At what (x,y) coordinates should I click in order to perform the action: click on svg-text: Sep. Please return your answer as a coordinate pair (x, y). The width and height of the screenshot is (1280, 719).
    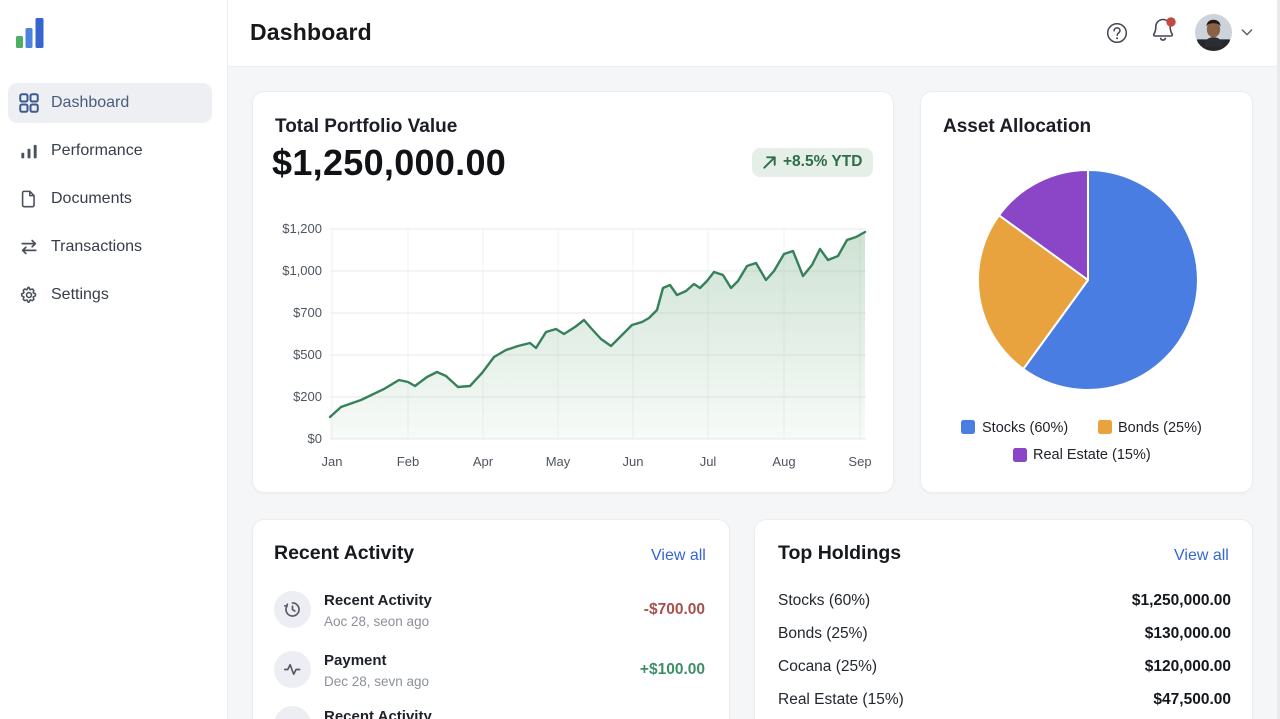
    Looking at the image, I should click on (859, 461).